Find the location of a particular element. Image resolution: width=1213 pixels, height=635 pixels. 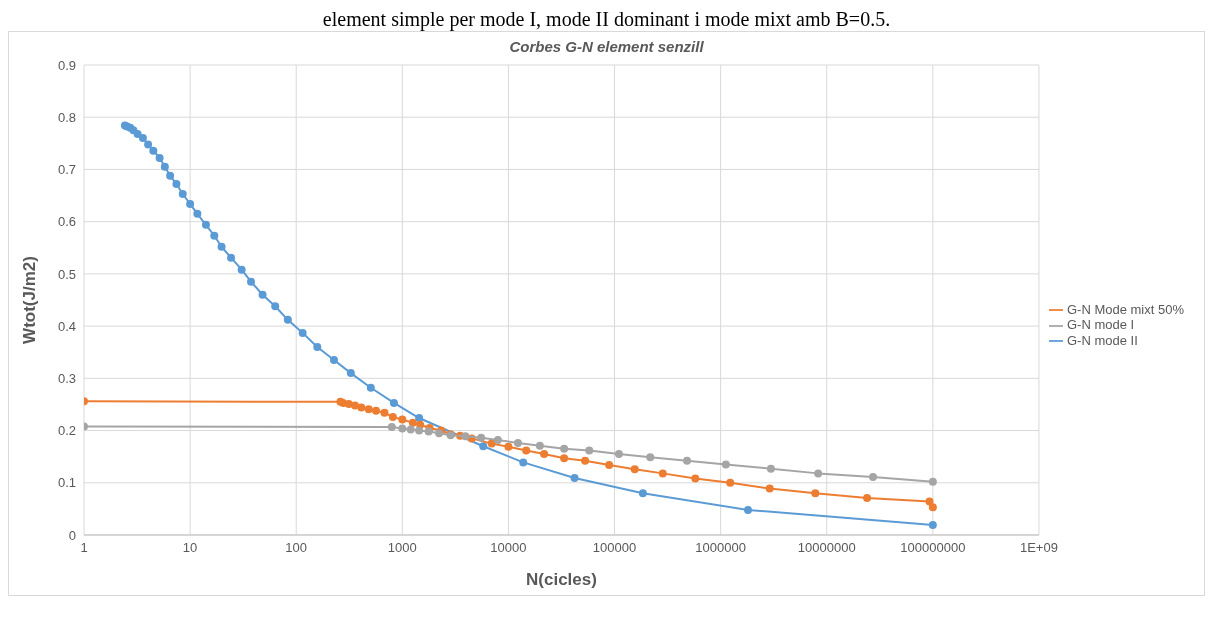

y-tick-label: 0 is located at coordinates (72, 535).